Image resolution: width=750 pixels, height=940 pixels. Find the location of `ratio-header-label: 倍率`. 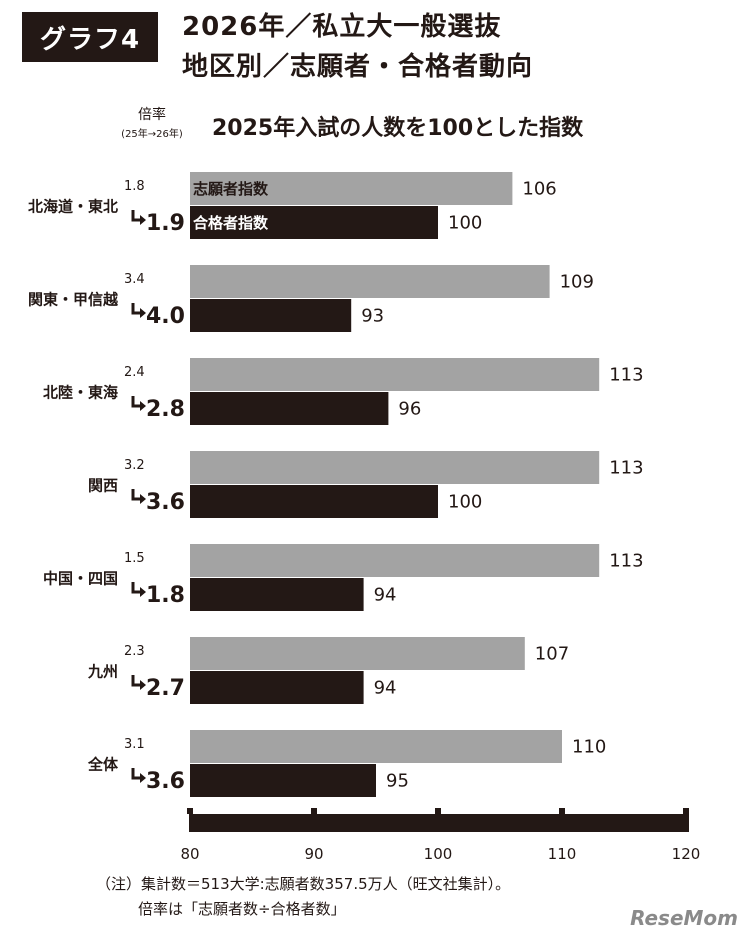

ratio-header-label: 倍率 is located at coordinates (152, 115).